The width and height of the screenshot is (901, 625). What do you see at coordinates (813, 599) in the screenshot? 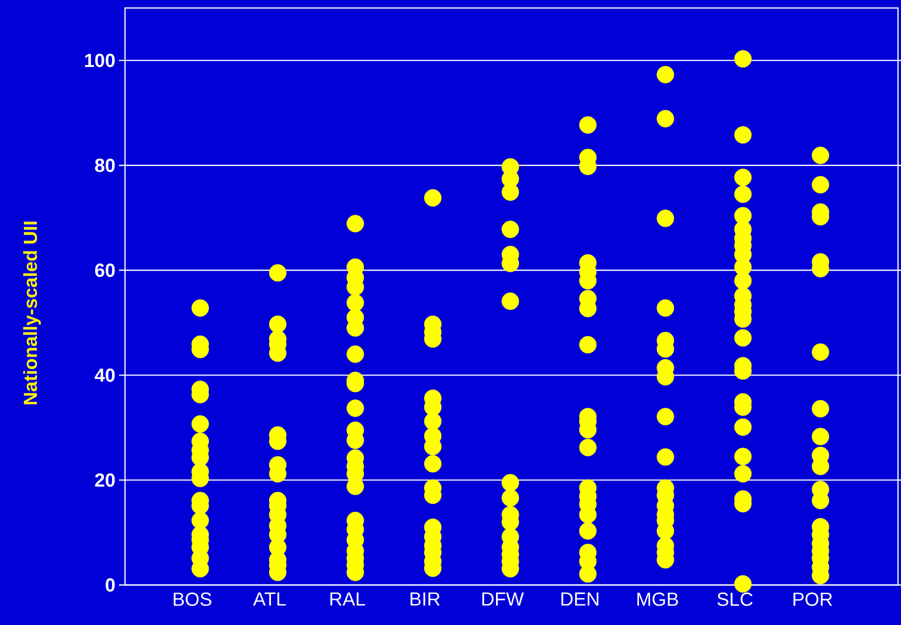
I see `x-tick-label: POR` at bounding box center [813, 599].